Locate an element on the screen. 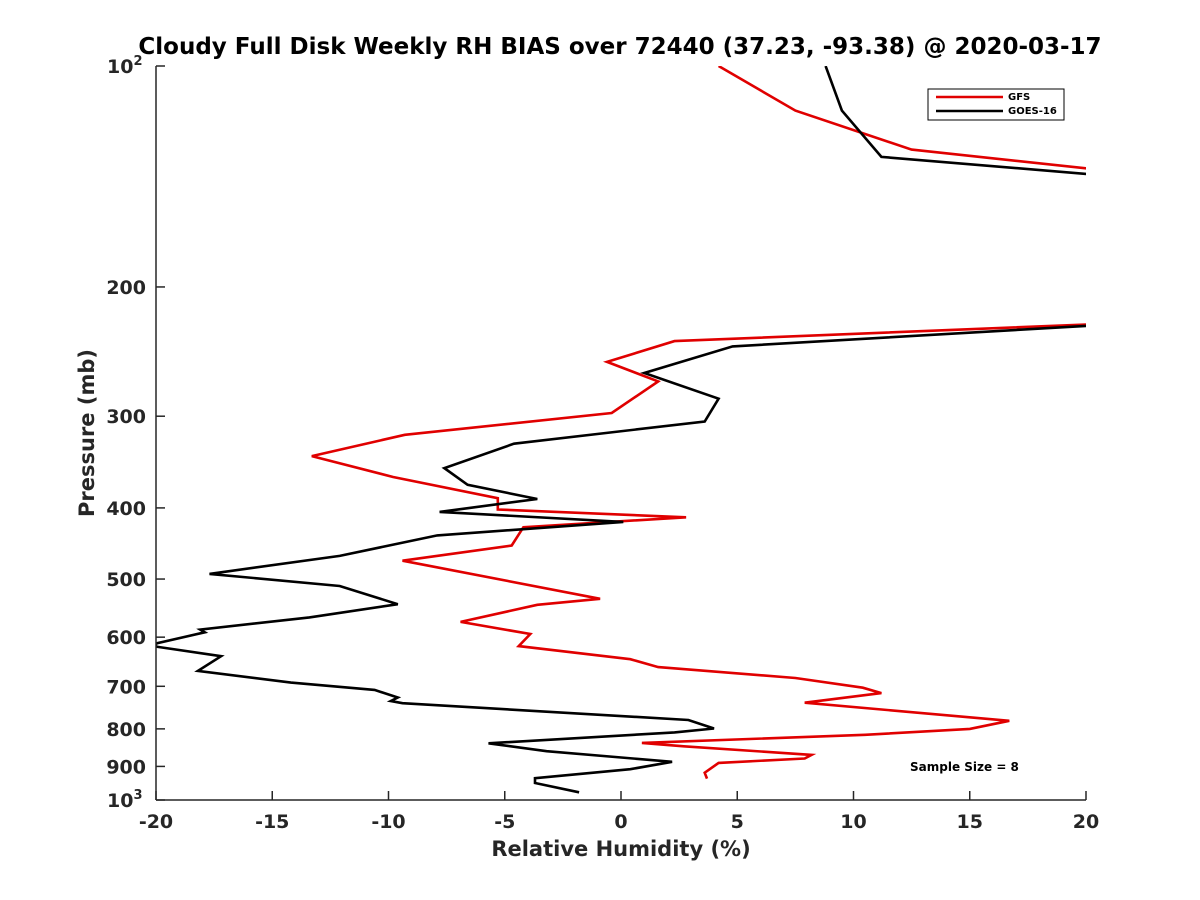 Image resolution: width=1200 pixels, height=900 pixels. y-tick-label: 400 is located at coordinates (126, 509).